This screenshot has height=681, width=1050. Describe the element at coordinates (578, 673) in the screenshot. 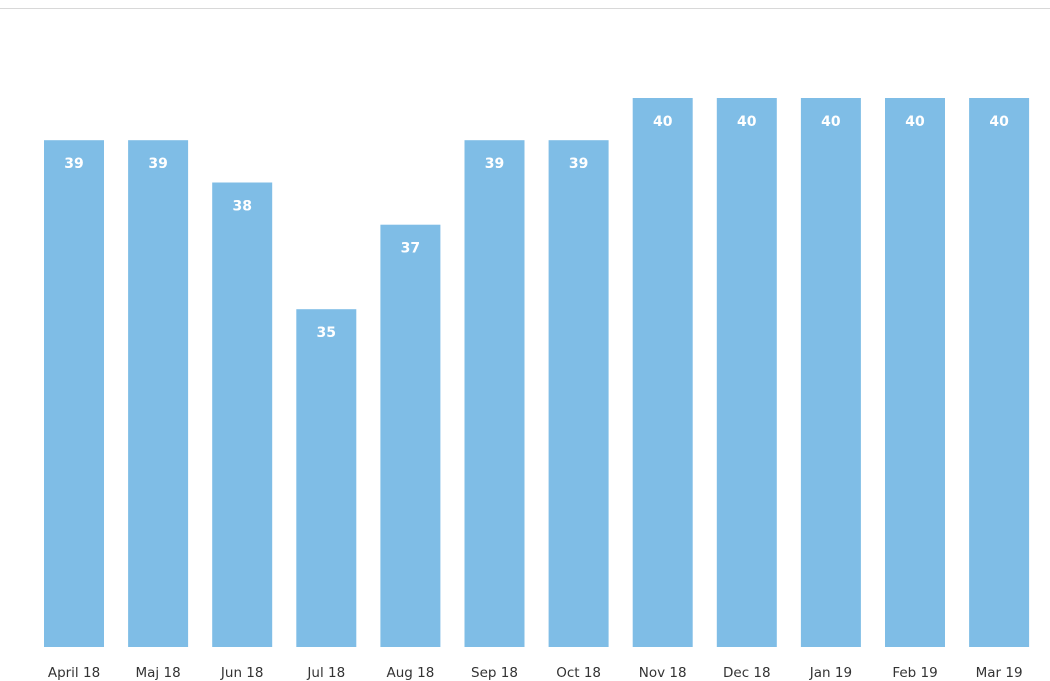

I see `x-tick-label-7: Oct 18` at that location.